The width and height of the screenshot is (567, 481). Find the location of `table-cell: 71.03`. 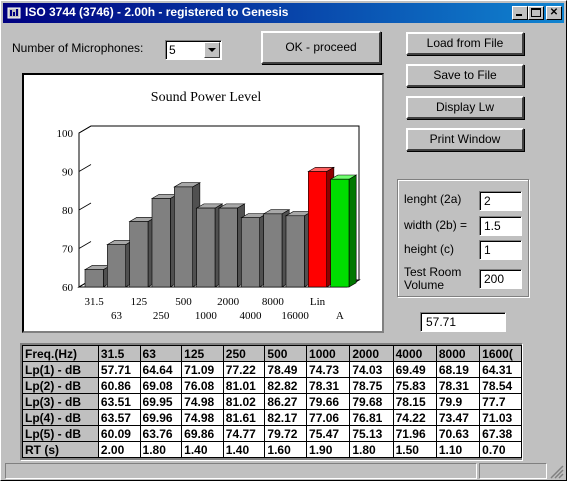

table-cell: 71.03 is located at coordinates (501, 418).